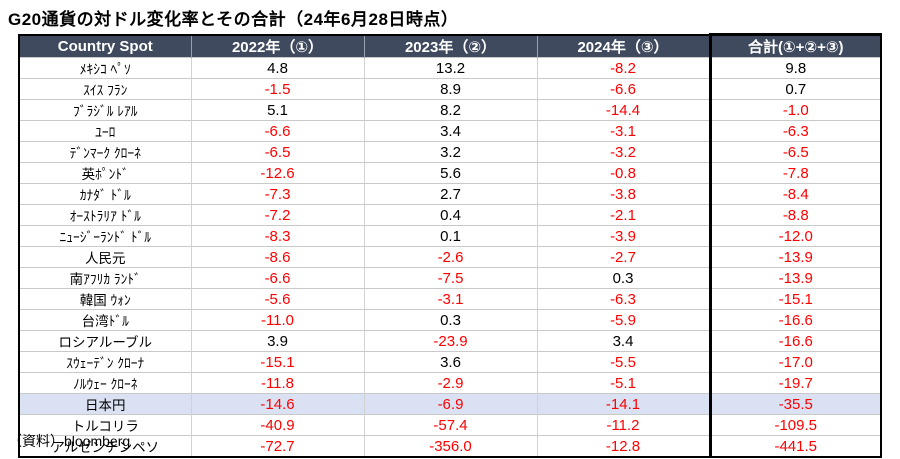 The image size is (900, 459). Describe the element at coordinates (105, 362) in the screenshot. I see `country-cell: ｽｳｪｰﾃﾞﾝ ｸﾛｰﾅ` at that location.